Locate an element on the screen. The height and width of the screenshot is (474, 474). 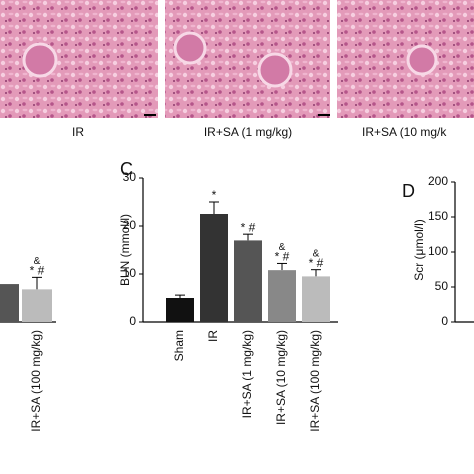
image-label: IR+SA (1 mg/kg) is located at coordinates (248, 132).